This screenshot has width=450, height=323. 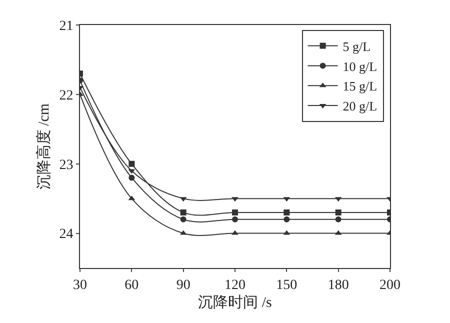 What do you see at coordinates (66, 165) in the screenshot?
I see `y-tick-label: 23` at bounding box center [66, 165].